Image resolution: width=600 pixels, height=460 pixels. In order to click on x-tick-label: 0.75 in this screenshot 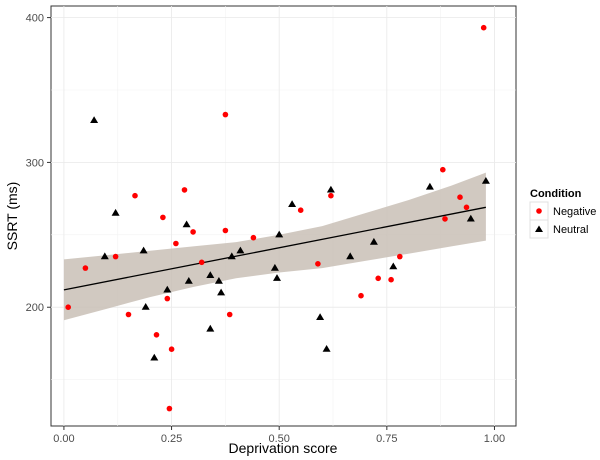, I will do `click(386, 439)`.